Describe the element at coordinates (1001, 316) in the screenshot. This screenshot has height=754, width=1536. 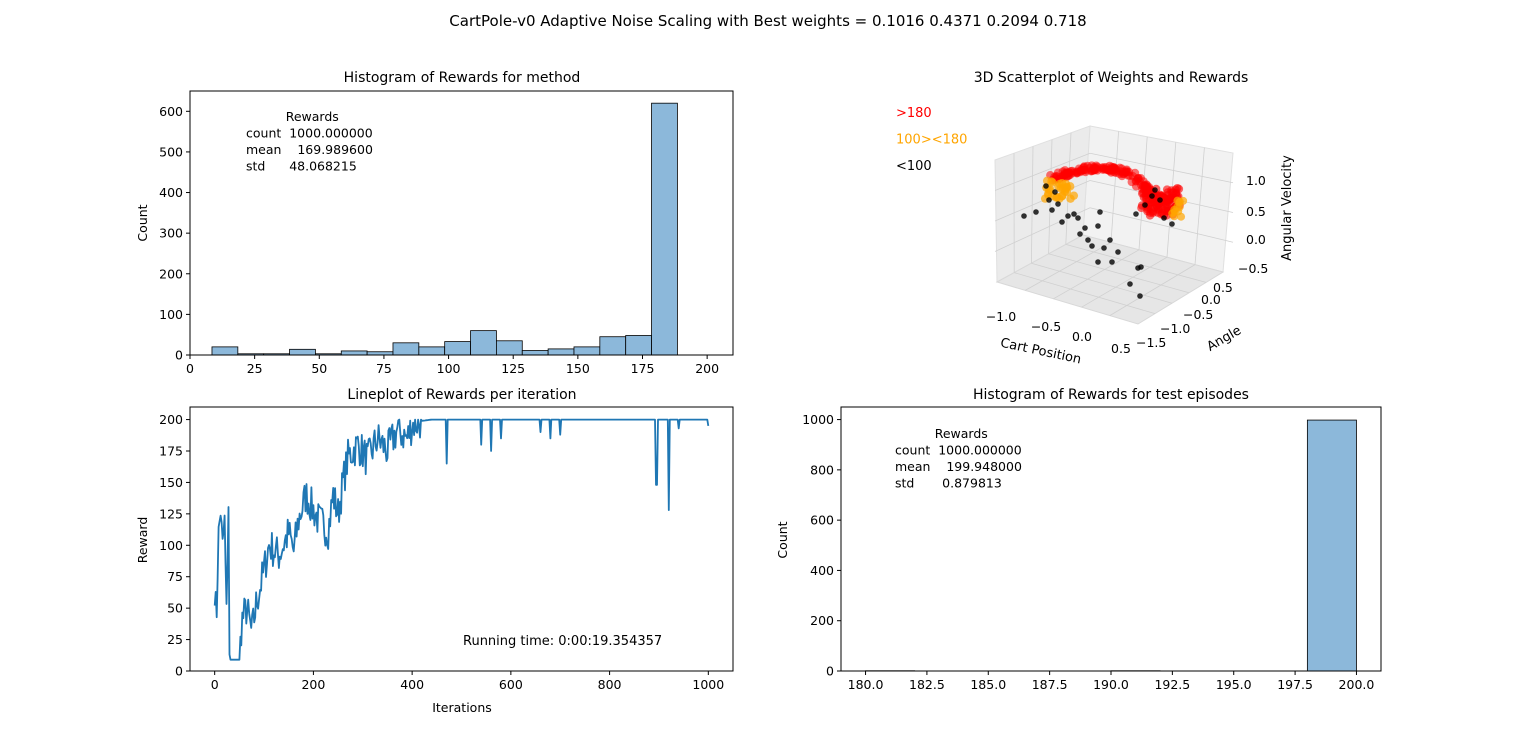
I see `x-tick-label: −1.0` at that location.